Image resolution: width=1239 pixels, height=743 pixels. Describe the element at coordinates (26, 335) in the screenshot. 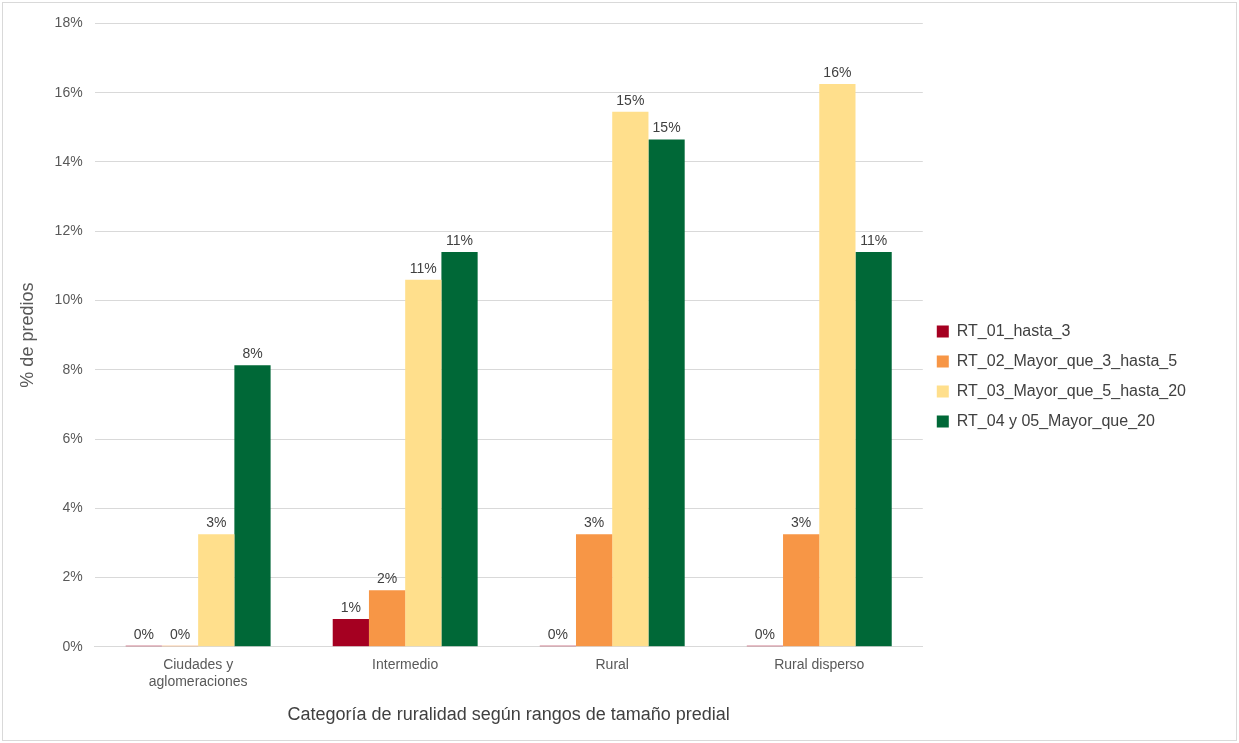

I see `y-axis-title: % de predios` at that location.